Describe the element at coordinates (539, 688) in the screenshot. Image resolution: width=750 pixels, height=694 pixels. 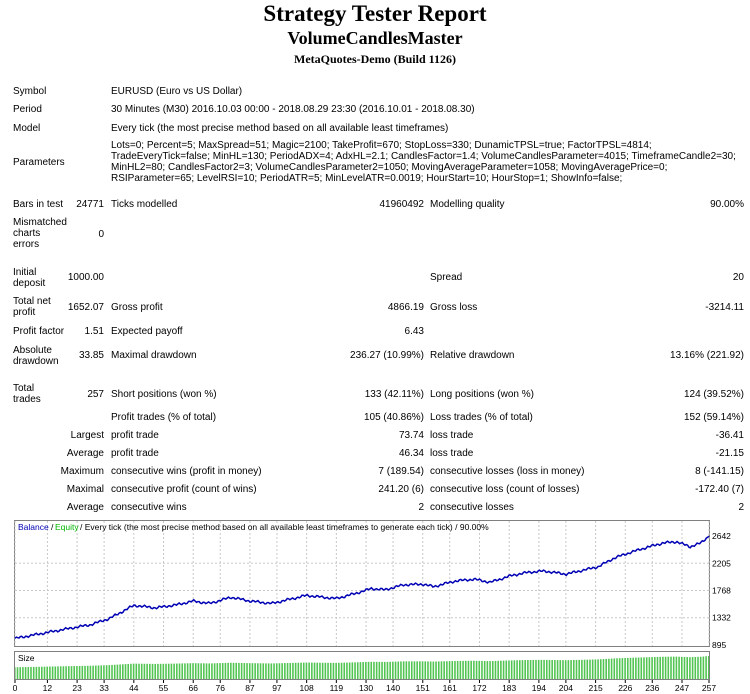
I see `x-tick-label: 194` at that location.